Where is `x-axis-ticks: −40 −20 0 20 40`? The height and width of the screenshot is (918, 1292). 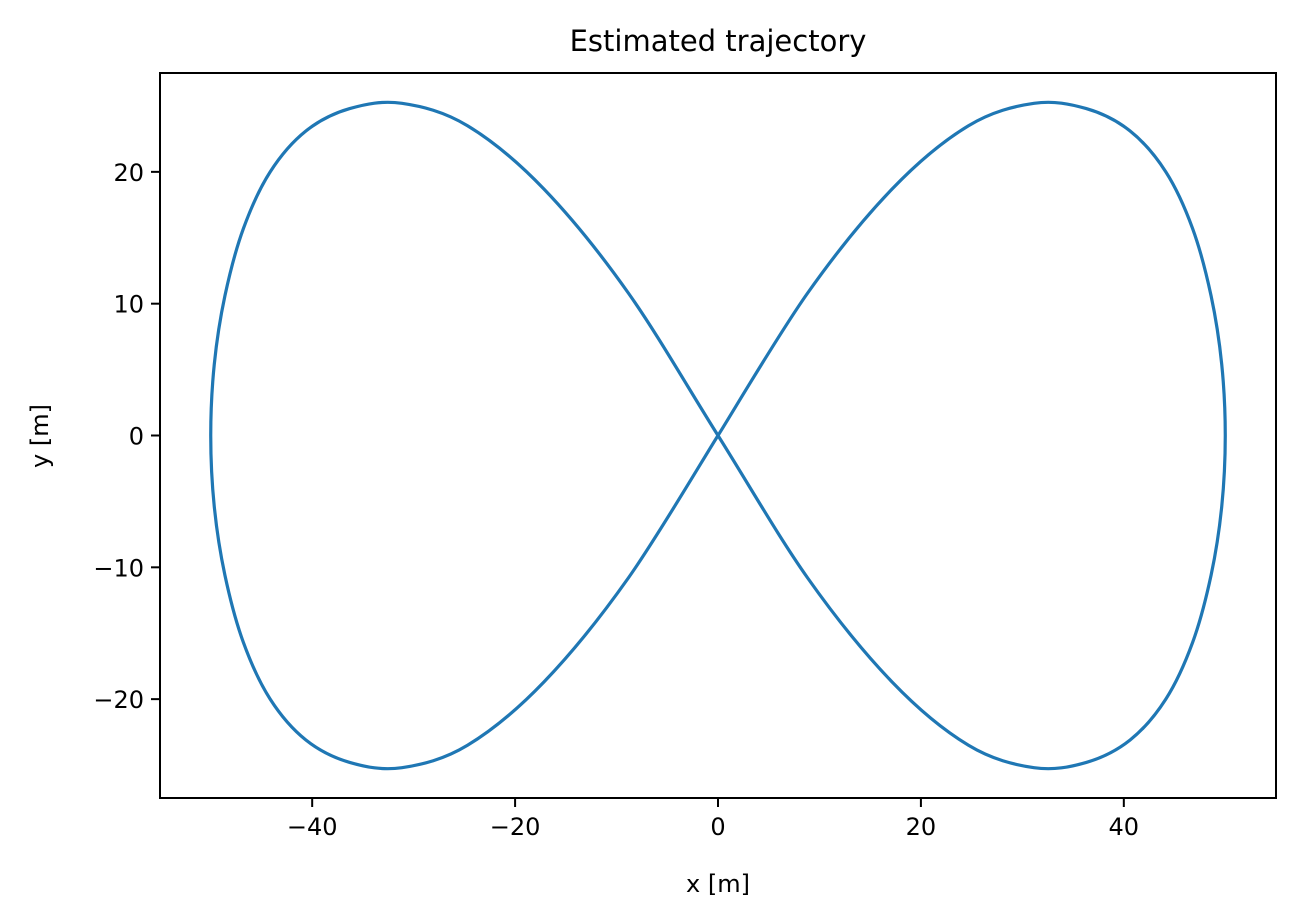
x-axis-ticks: −40 −20 0 20 40 is located at coordinates (713, 819).